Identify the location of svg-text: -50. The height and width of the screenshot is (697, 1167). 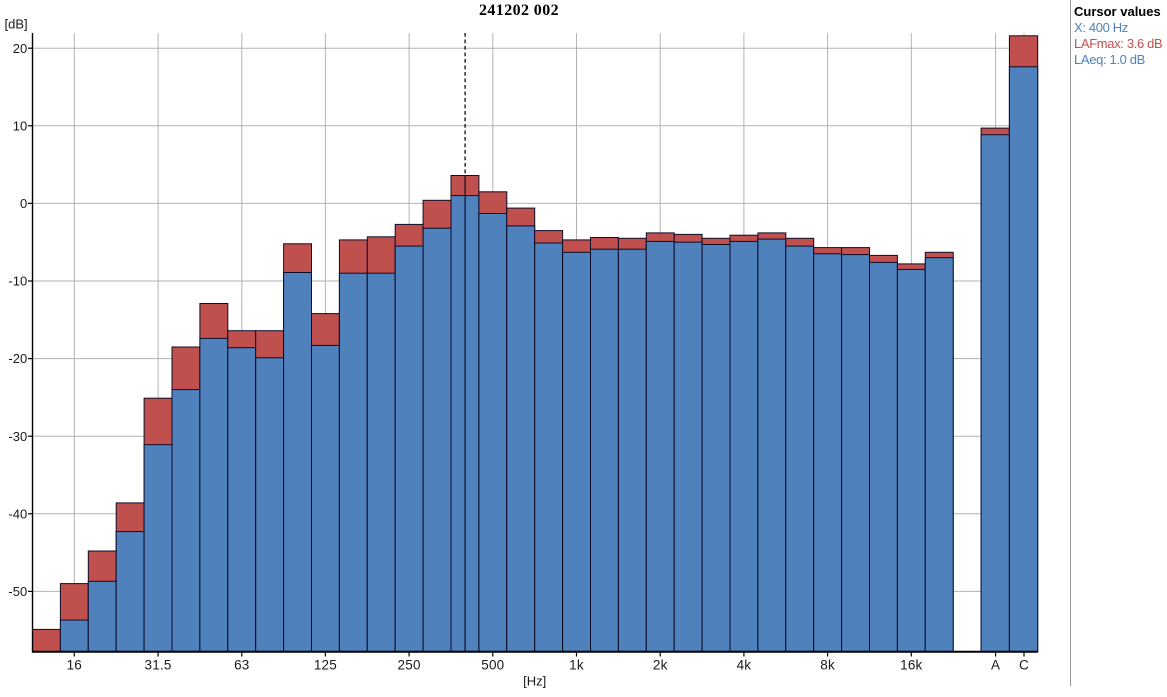
(17, 591).